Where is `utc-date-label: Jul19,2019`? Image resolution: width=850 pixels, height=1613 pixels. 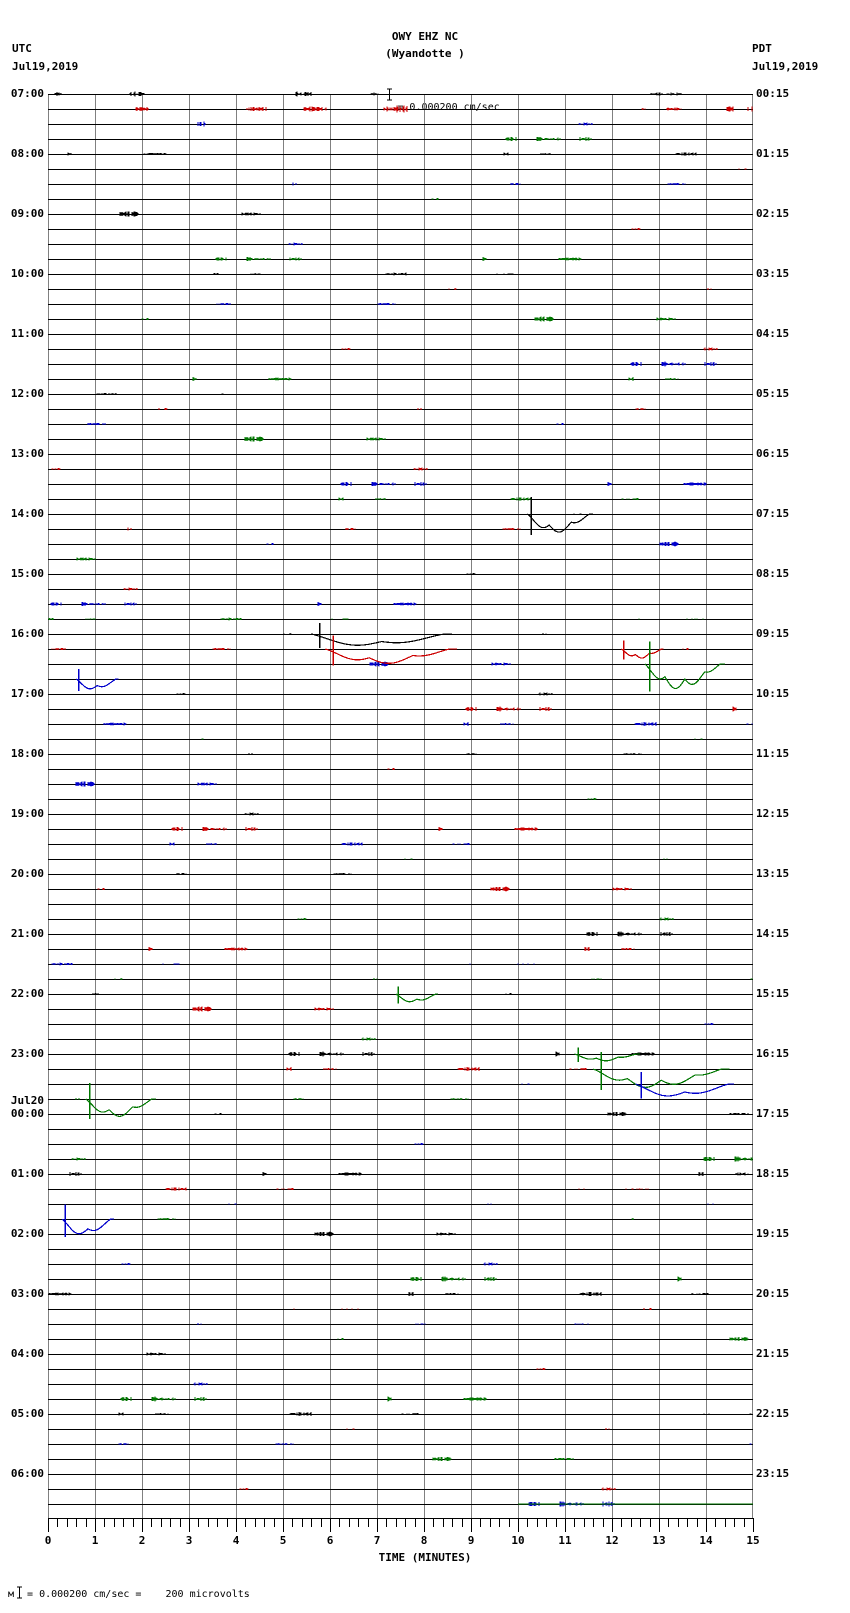 utc-date-label: Jul19,2019 is located at coordinates (45, 66).